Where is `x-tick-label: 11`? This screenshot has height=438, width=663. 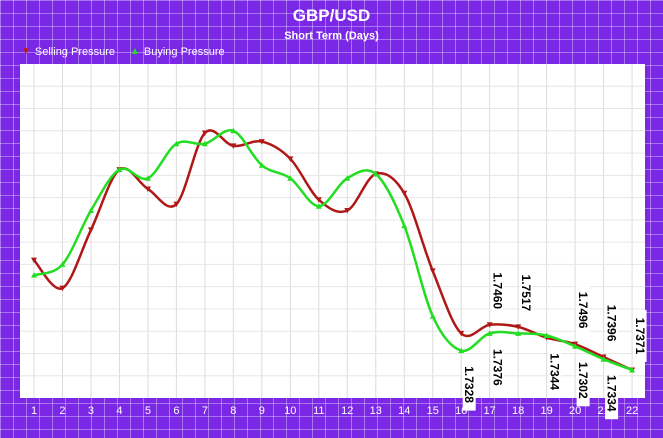 x-tick-label: 11 is located at coordinates (318, 411).